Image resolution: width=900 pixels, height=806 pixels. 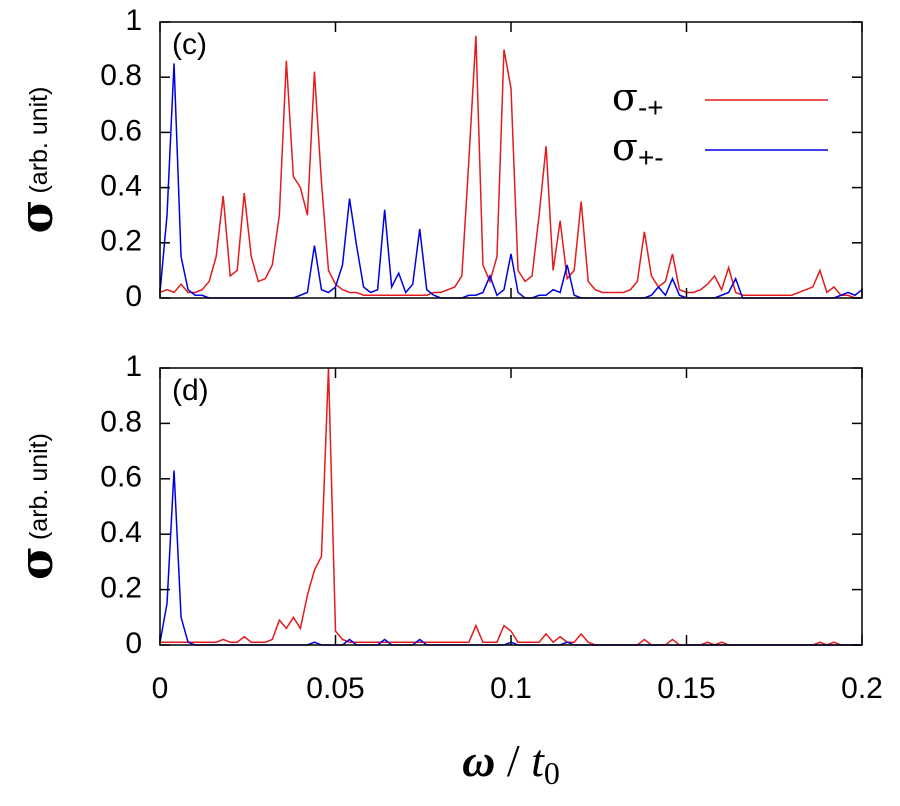 I want to click on x-tick-label: 0.15, so click(x=686, y=688).